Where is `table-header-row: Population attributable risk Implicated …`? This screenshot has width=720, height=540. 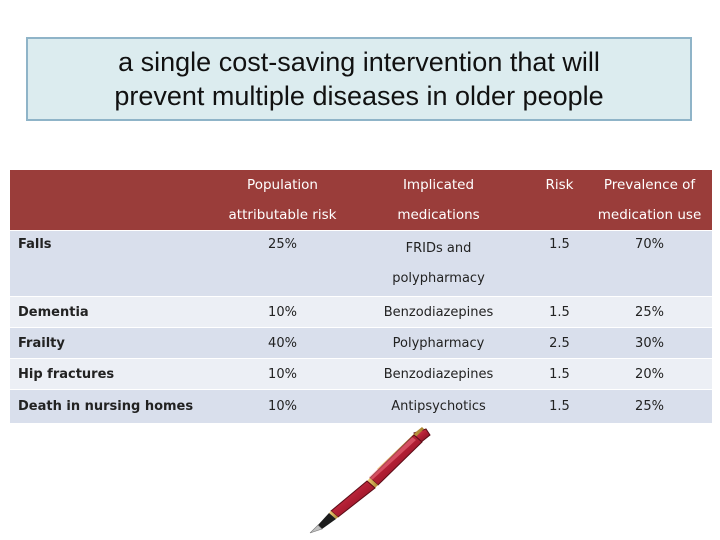 table-header-row: Population attributable risk Implicated … is located at coordinates (361, 200).